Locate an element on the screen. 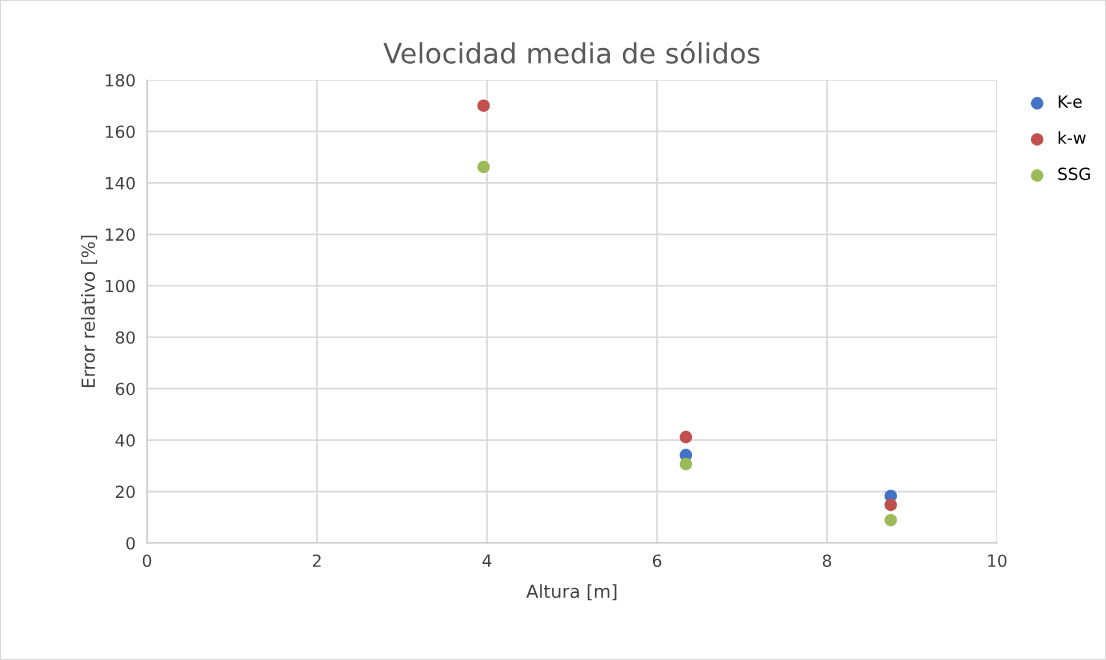  x-tick-label: 10 is located at coordinates (997, 561).